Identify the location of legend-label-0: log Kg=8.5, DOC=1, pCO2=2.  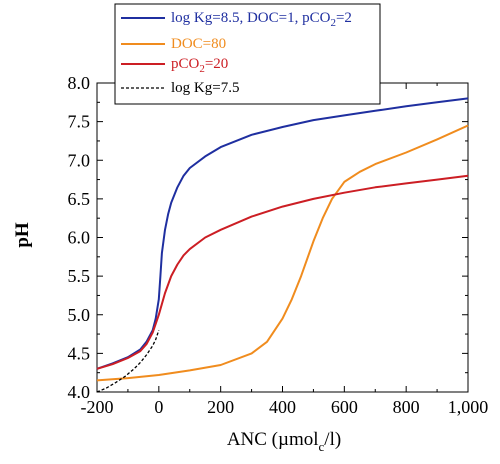
(261, 19).